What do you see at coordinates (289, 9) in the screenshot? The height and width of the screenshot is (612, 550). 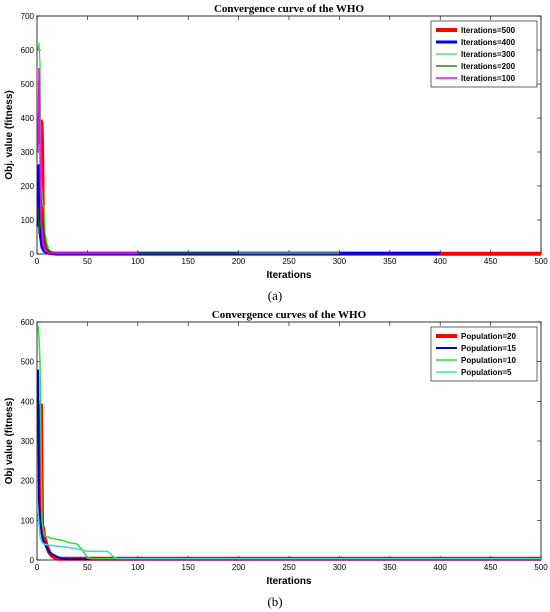 I see `chart0-title: Convergence curve of the WHO` at bounding box center [289, 9].